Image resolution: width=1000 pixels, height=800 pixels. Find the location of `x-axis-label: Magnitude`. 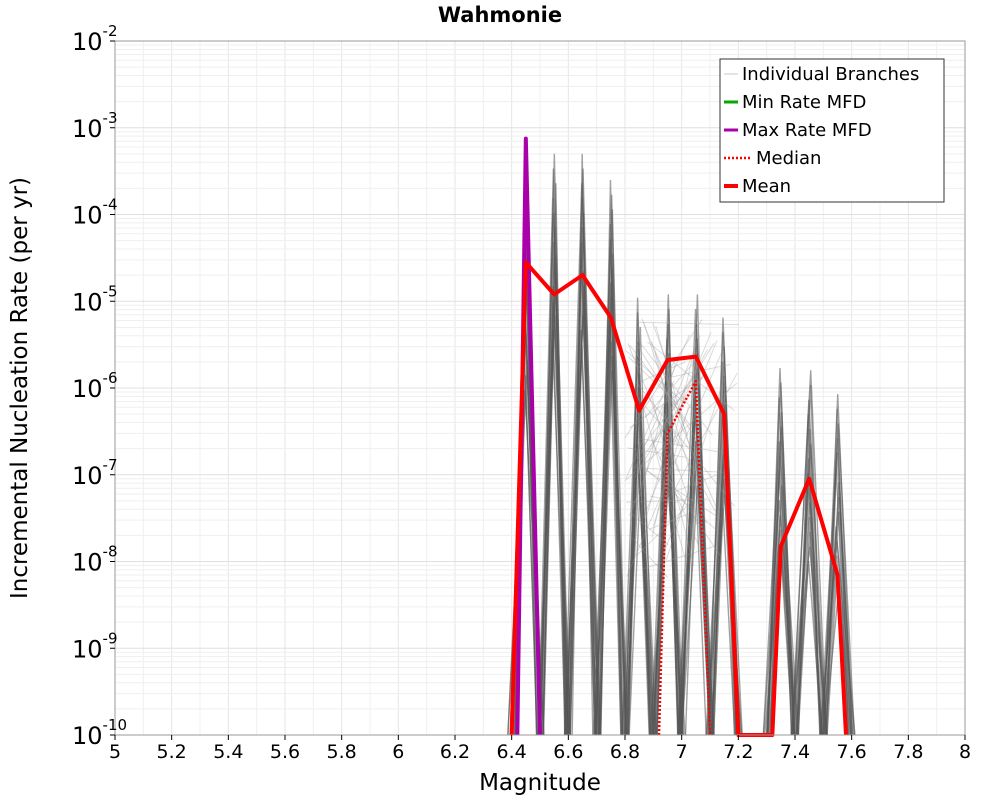

x-axis-label: Magnitude is located at coordinates (540, 783).